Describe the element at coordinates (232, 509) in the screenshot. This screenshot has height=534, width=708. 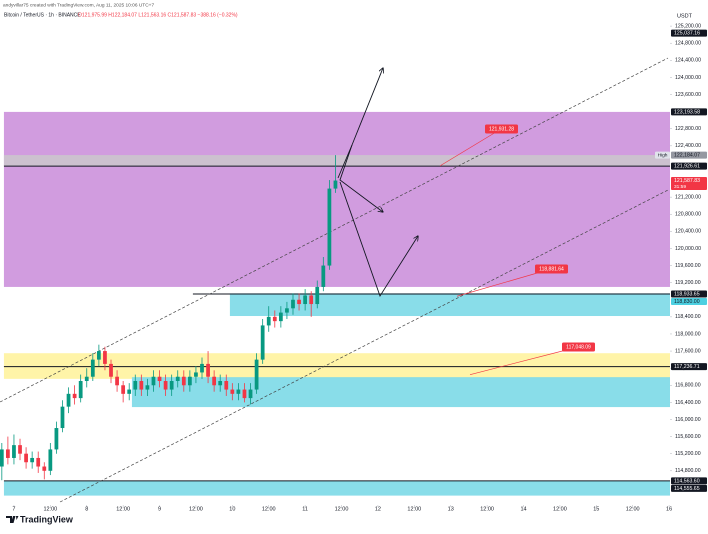
I see `x-tick-label: 10` at that location.